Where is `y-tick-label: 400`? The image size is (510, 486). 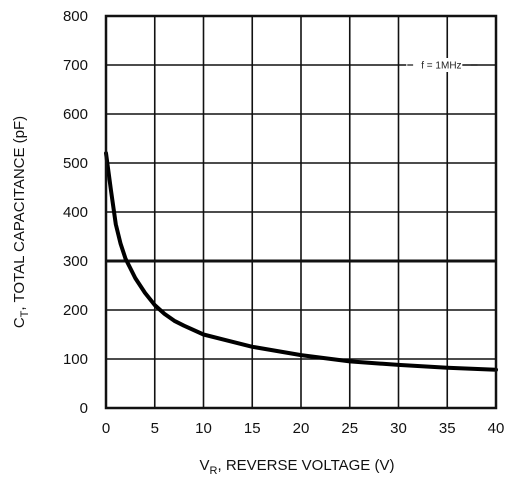 y-tick-label: 400 is located at coordinates (75, 212).